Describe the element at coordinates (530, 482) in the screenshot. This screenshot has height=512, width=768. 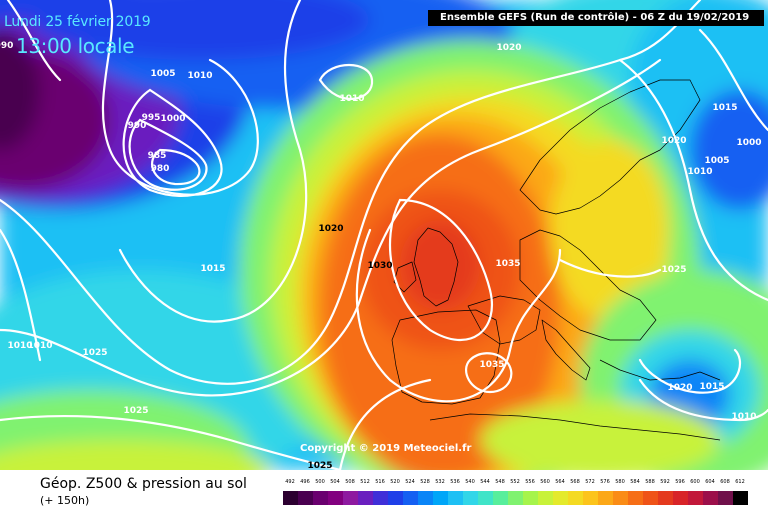
I see `color-scale-label: 556` at that location.